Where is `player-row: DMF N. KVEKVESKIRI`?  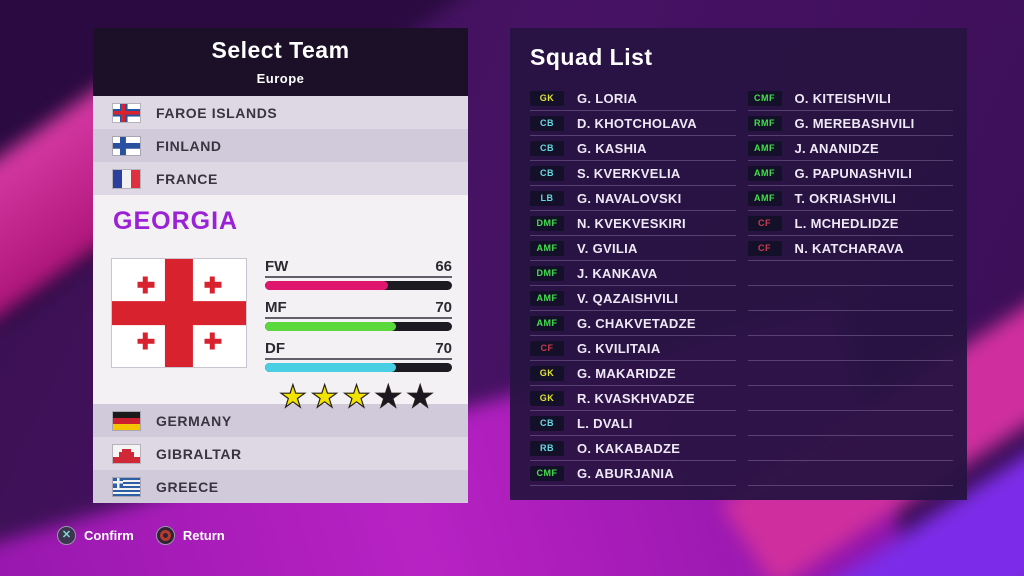 player-row: DMF N. KVEKVESKIRI is located at coordinates (633, 223).